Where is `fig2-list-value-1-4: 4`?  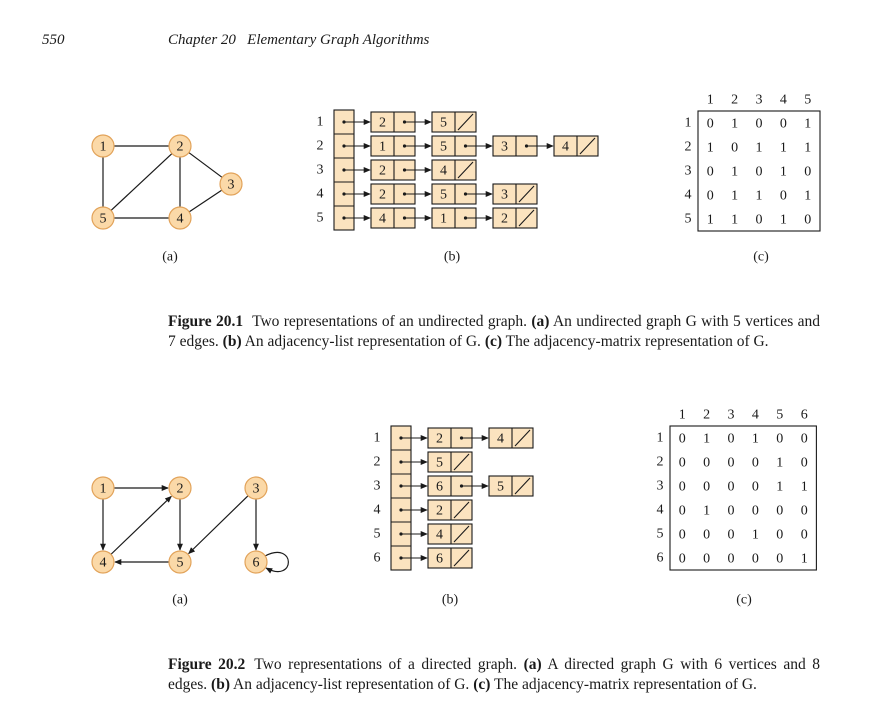
fig2-list-value-1-4: 4 is located at coordinates (500, 439).